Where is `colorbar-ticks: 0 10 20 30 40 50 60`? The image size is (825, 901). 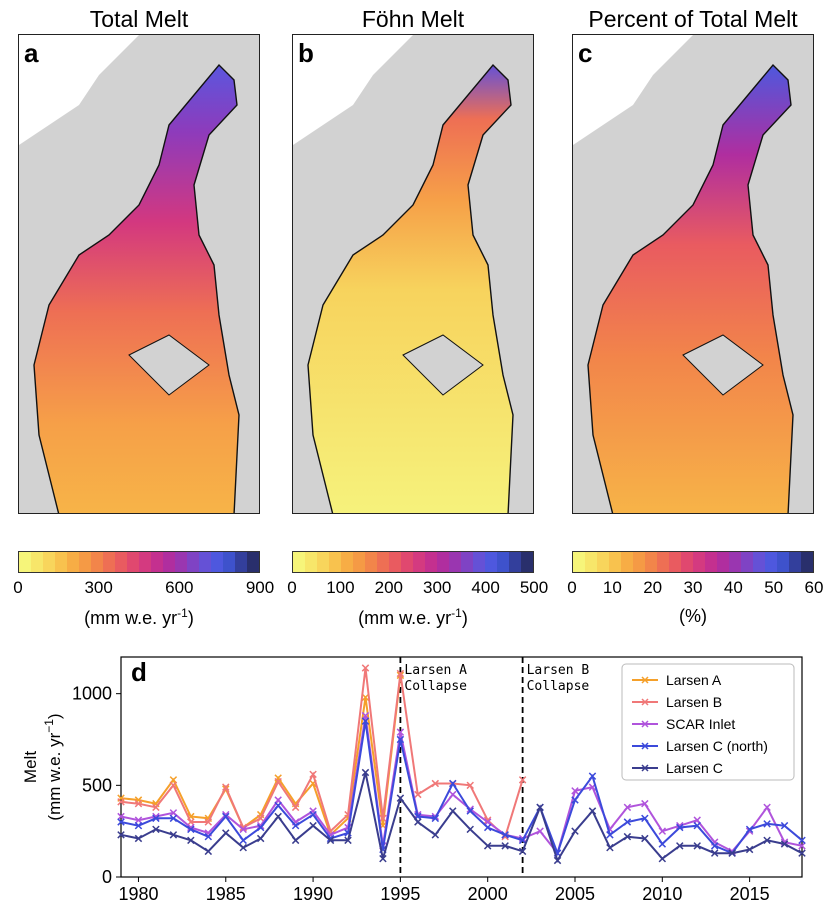
colorbar-ticks: 0 10 20 30 40 50 60 is located at coordinates (695, 589).